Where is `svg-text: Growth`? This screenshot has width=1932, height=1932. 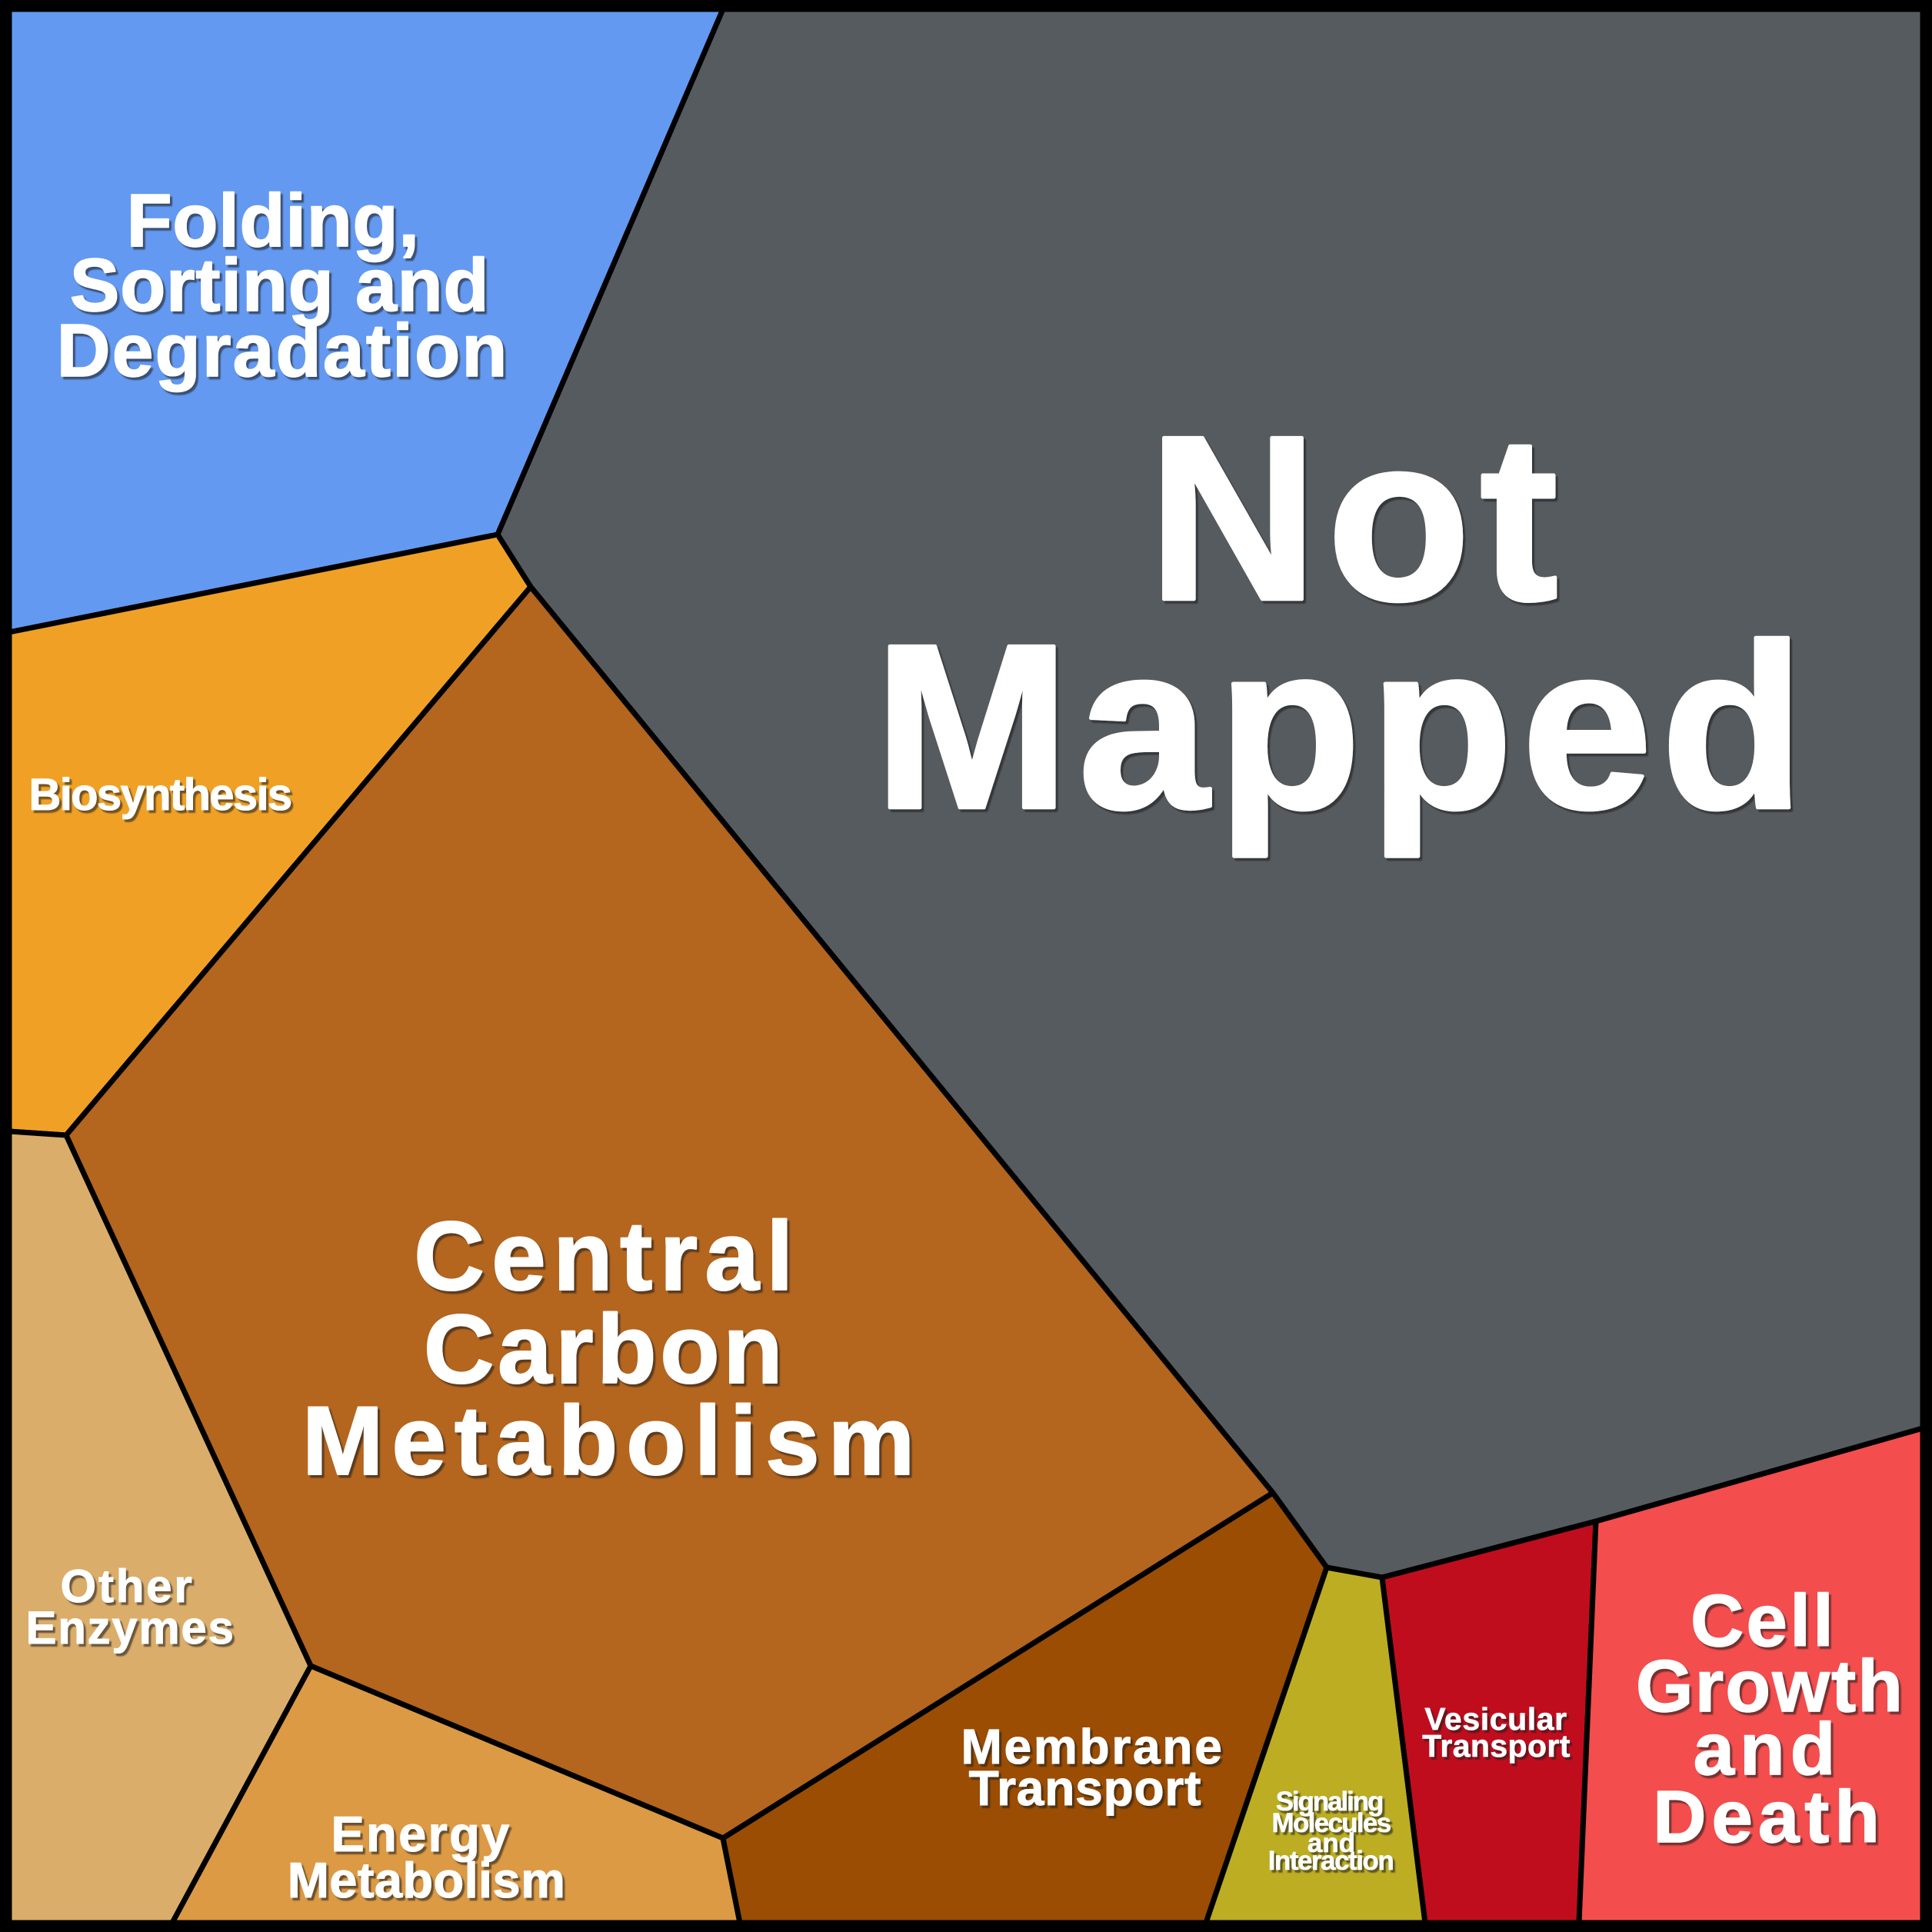
svg-text: Growth is located at coordinates (1770, 1686).